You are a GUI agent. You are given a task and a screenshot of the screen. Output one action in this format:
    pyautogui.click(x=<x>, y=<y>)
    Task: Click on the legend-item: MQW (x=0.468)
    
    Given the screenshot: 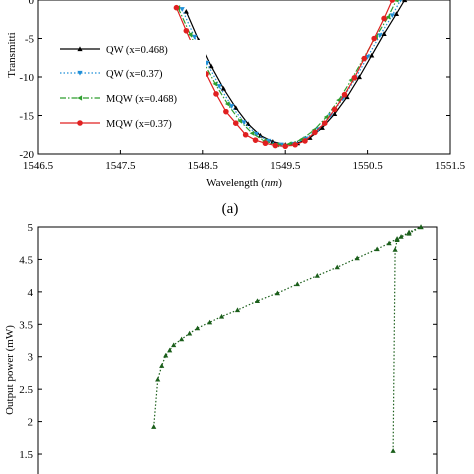 What is the action you would take?
    pyautogui.click(x=119, y=99)
    